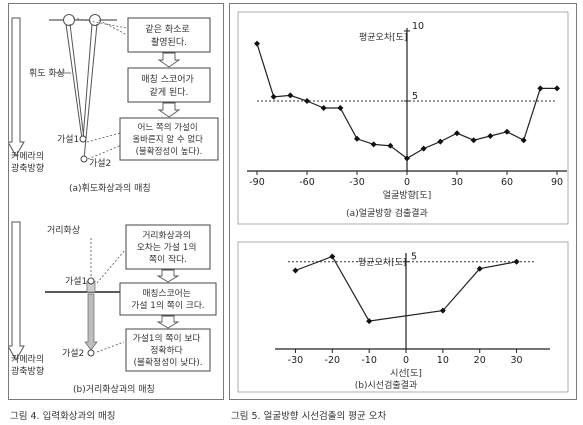 Image resolution: width=583 pixels, height=425 pixels. Describe the element at coordinates (517, 360) in the screenshot. I see `b-xtick-label: 30` at that location.